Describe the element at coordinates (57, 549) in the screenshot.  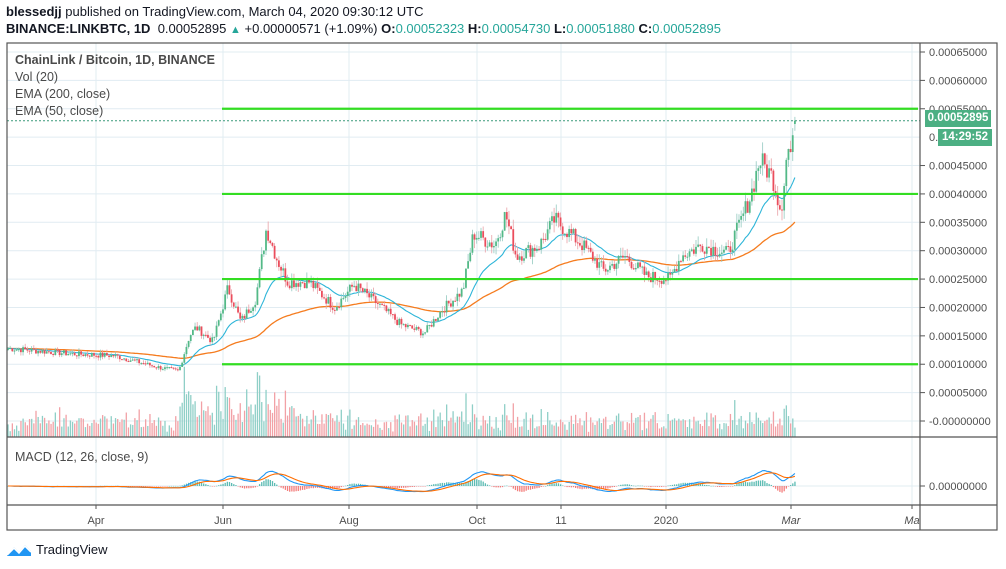
I see `footer-brand: TradingView` at that location.